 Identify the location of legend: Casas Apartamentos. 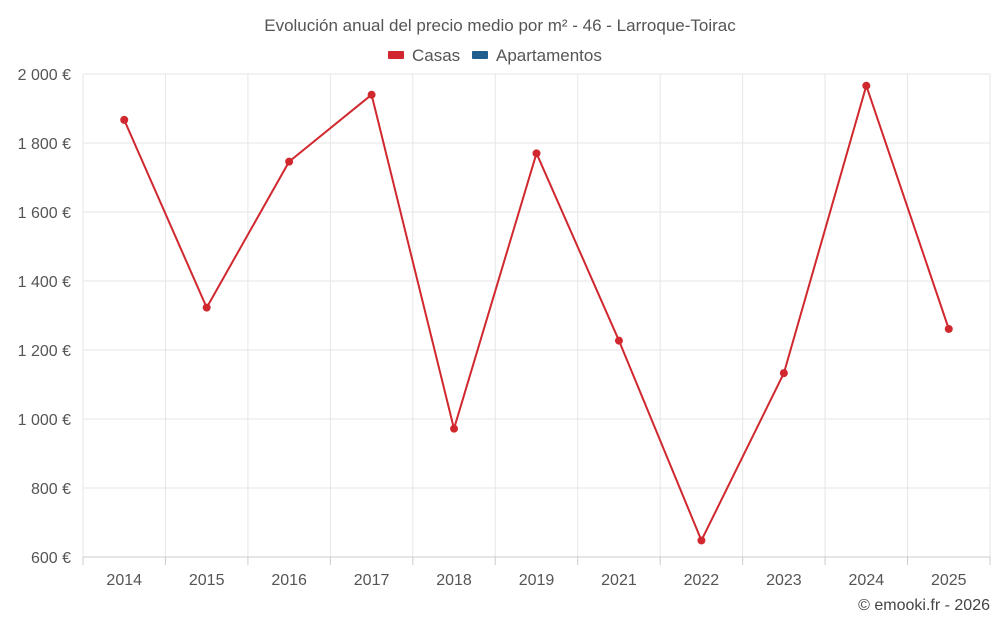
(495, 55).